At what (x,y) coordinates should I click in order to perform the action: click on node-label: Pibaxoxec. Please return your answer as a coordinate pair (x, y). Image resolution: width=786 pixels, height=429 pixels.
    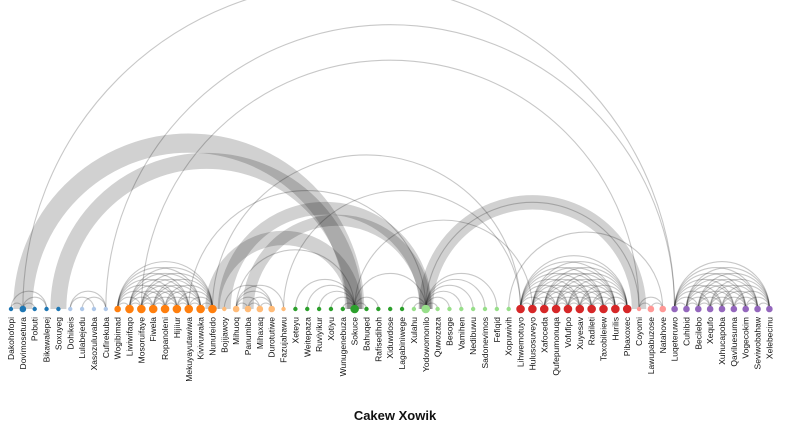
    Looking at the image, I should click on (627, 336).